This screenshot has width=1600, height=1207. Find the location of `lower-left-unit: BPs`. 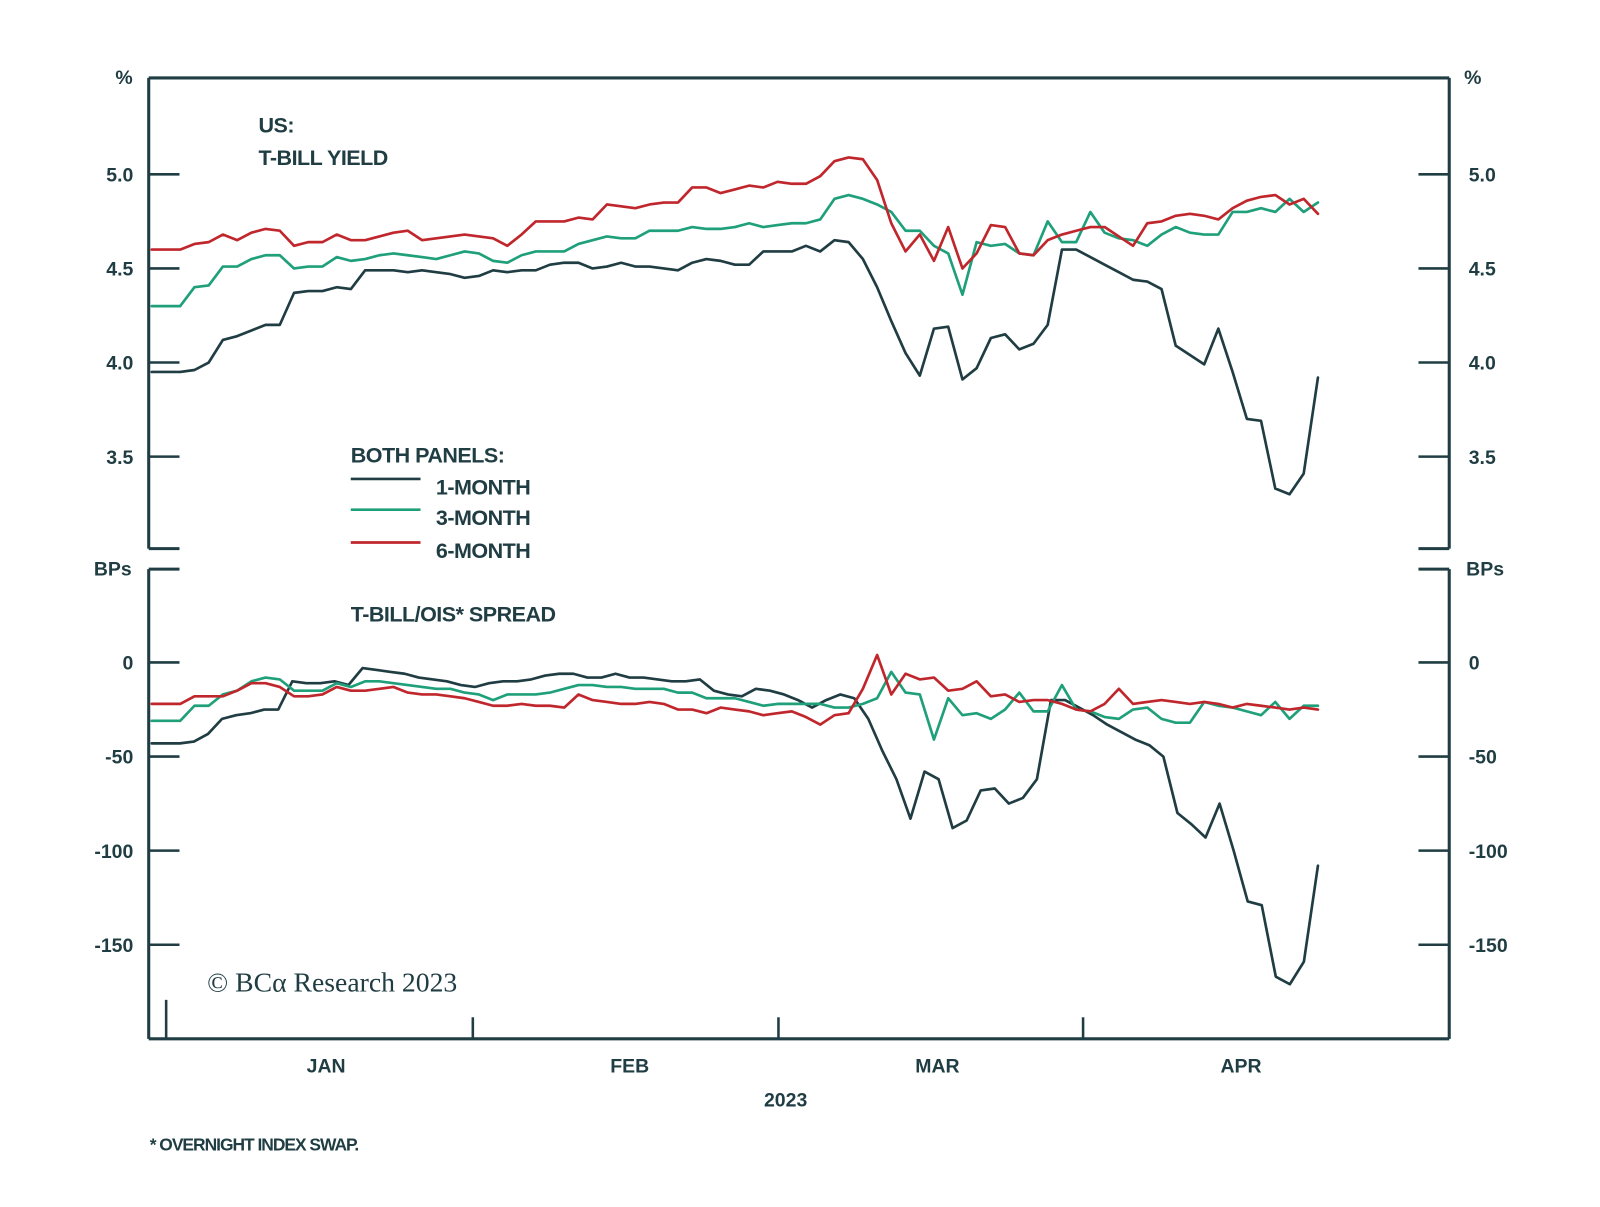

lower-left-unit: BPs is located at coordinates (113, 569).